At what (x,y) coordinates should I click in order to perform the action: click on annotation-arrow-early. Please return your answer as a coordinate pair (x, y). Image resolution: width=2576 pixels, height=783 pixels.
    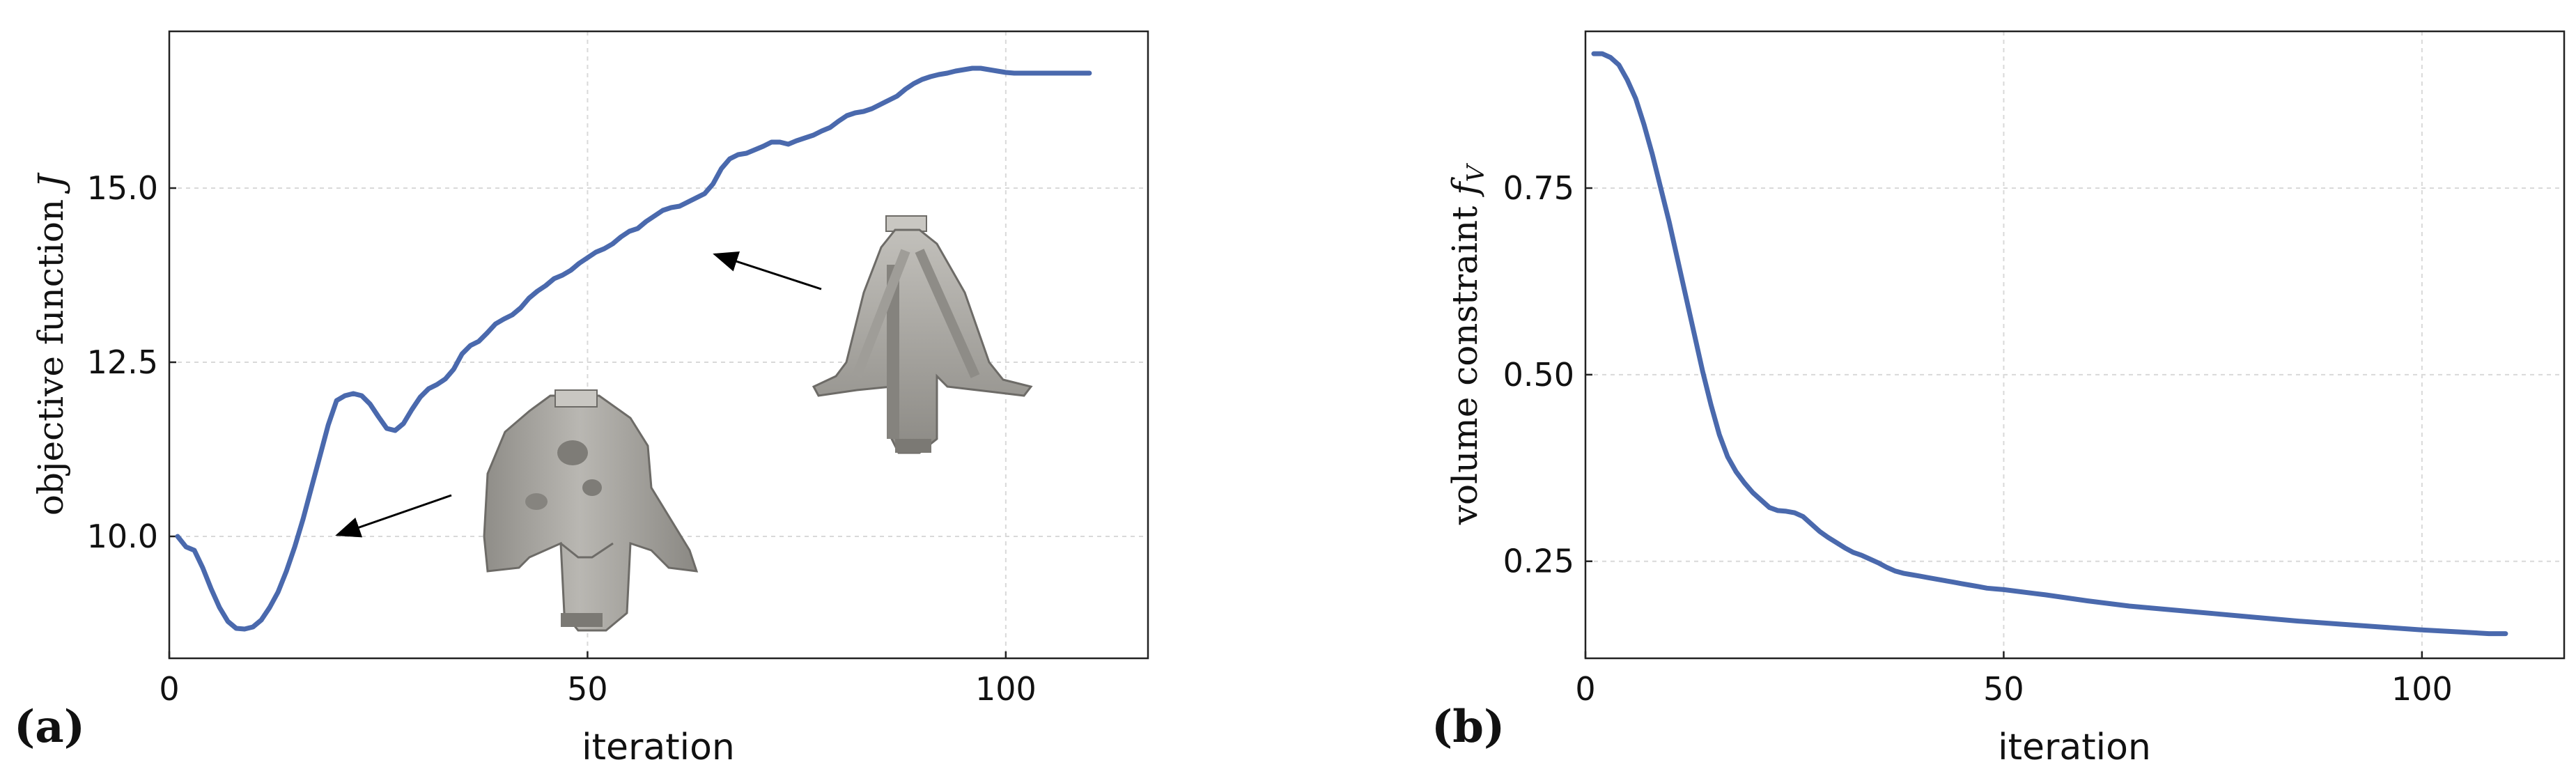
    Looking at the image, I should click on (393, 516).